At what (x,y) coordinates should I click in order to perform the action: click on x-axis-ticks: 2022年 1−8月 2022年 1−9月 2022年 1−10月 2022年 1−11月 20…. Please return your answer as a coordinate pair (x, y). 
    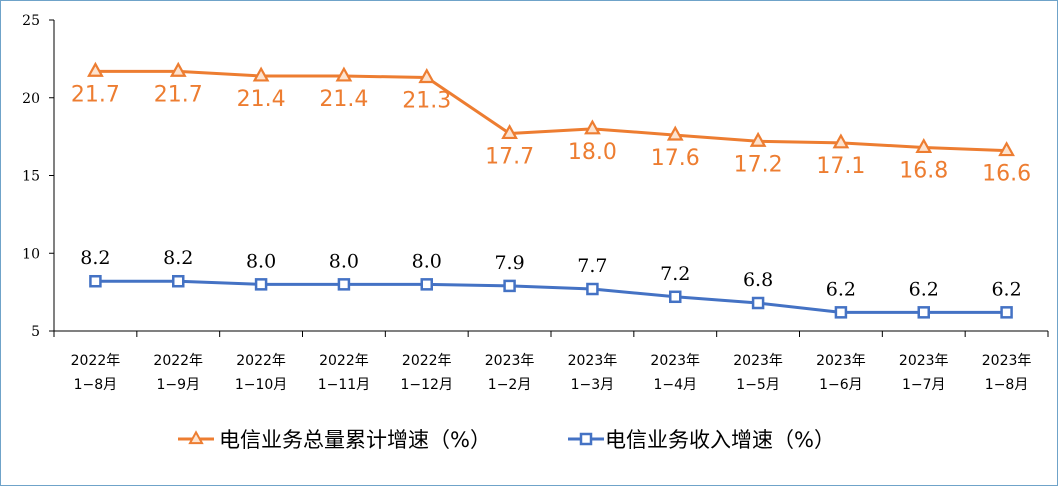
    Looking at the image, I should click on (551, 362).